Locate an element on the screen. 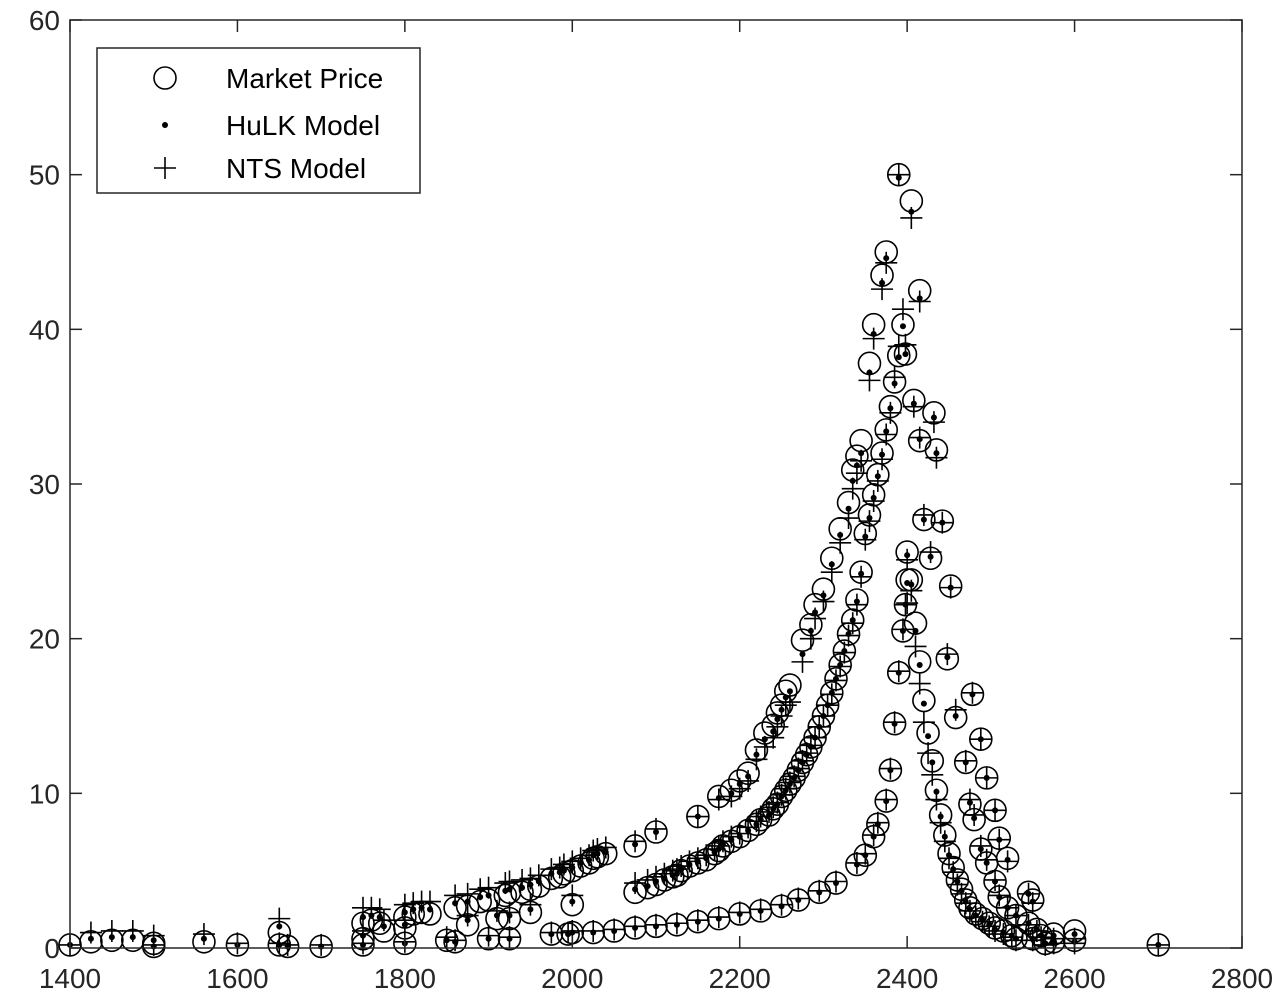 Image resolution: width=1287 pixels, height=1007 pixels. data-point-circle is located at coordinates (915, 623).